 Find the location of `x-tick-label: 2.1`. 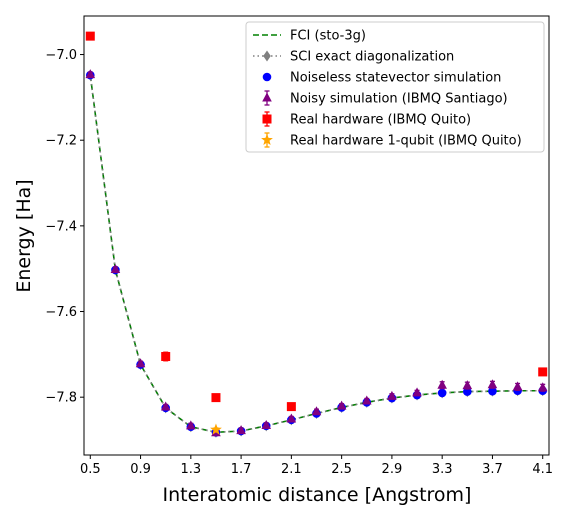

x-tick-label: 2.1 is located at coordinates (291, 469).